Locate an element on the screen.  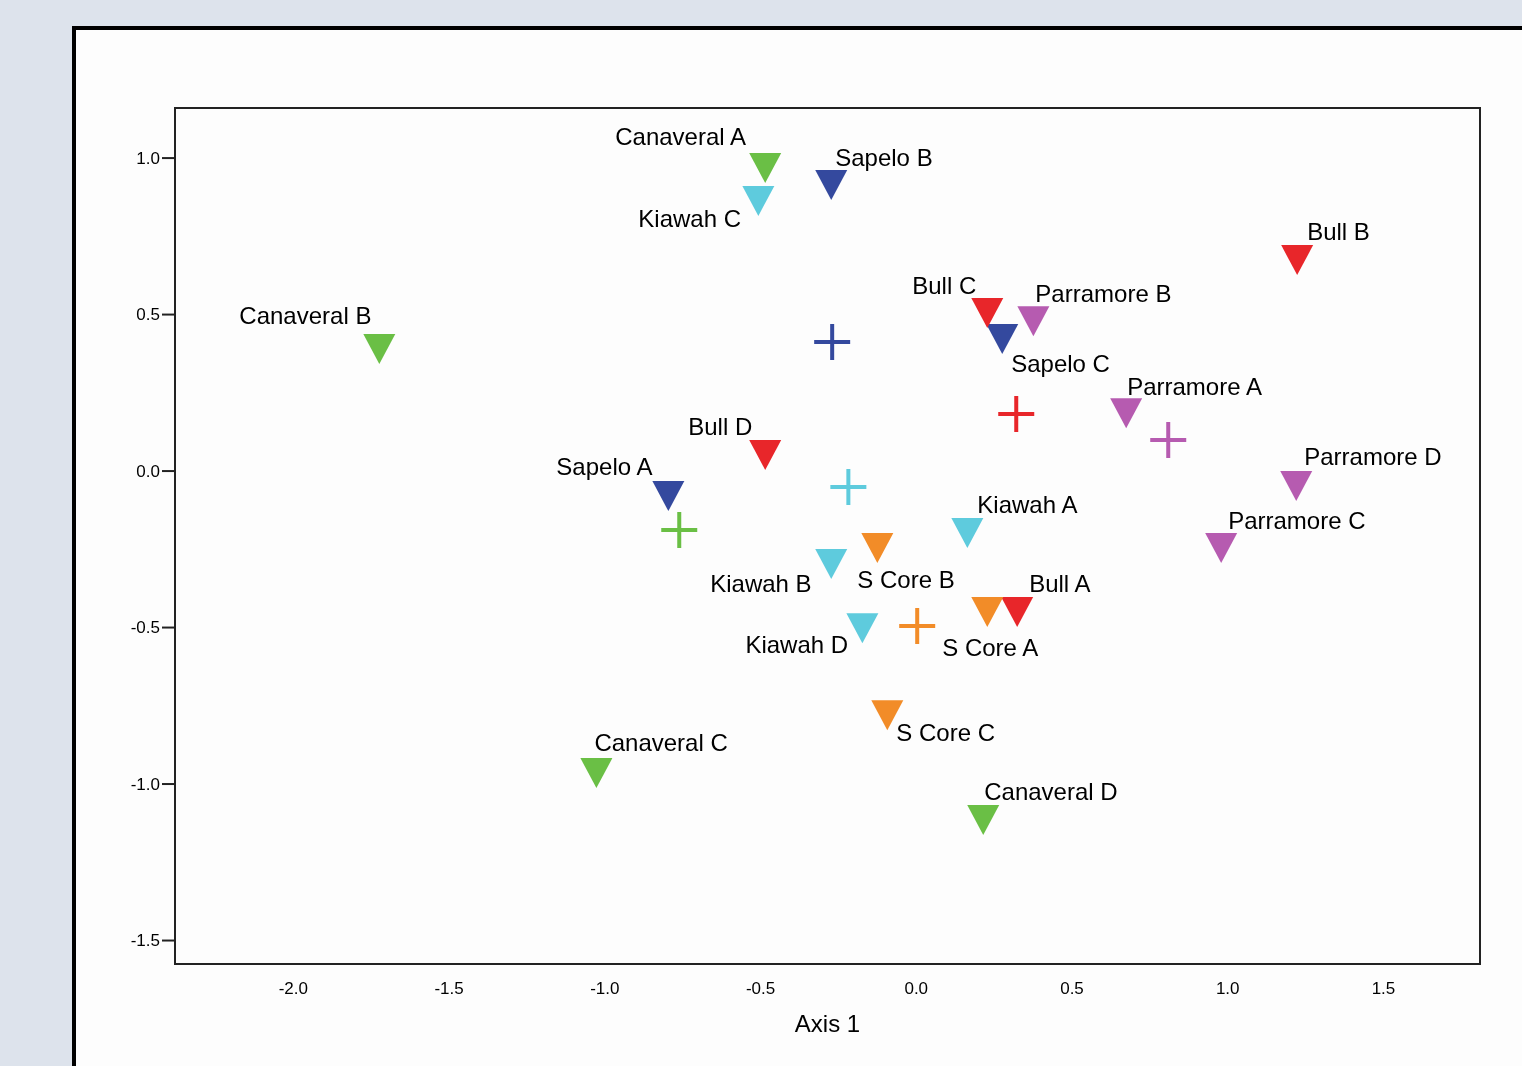
annotation: Bull C is located at coordinates (944, 285).